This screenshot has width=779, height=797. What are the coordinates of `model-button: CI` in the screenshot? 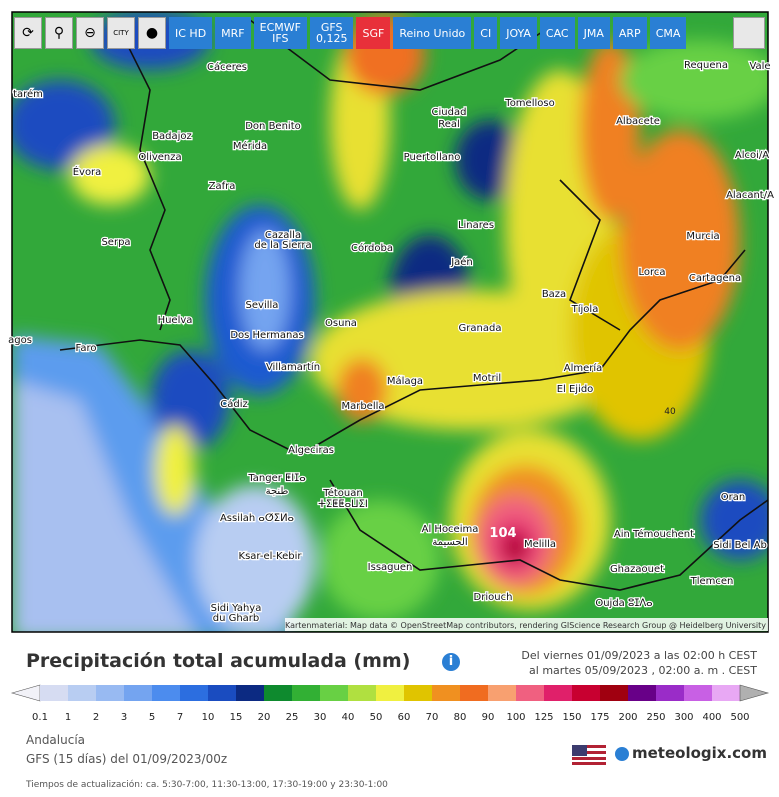 It's located at (486, 33).